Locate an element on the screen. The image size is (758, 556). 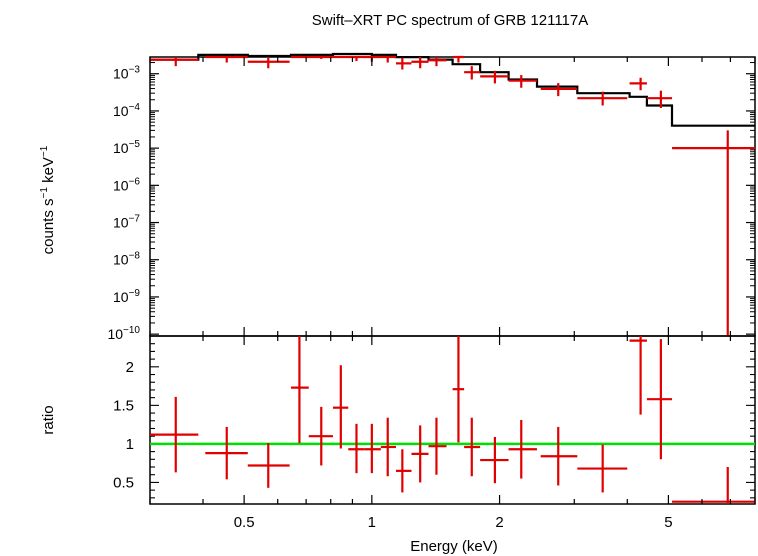
tick-exponent: −5 is located at coordinates (135, 144).